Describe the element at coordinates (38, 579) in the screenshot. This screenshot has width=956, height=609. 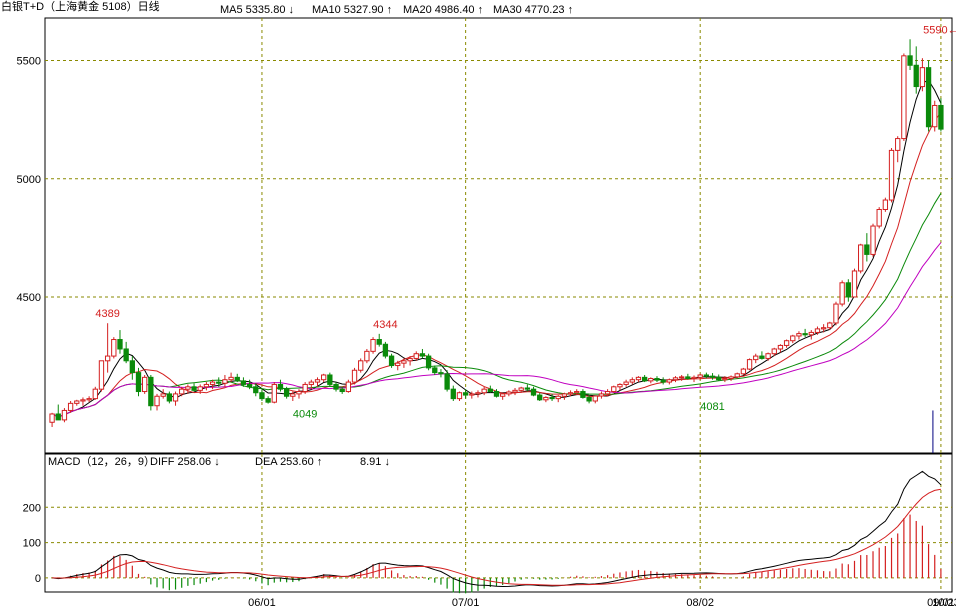
I see `macd-tick-label: 0` at that location.